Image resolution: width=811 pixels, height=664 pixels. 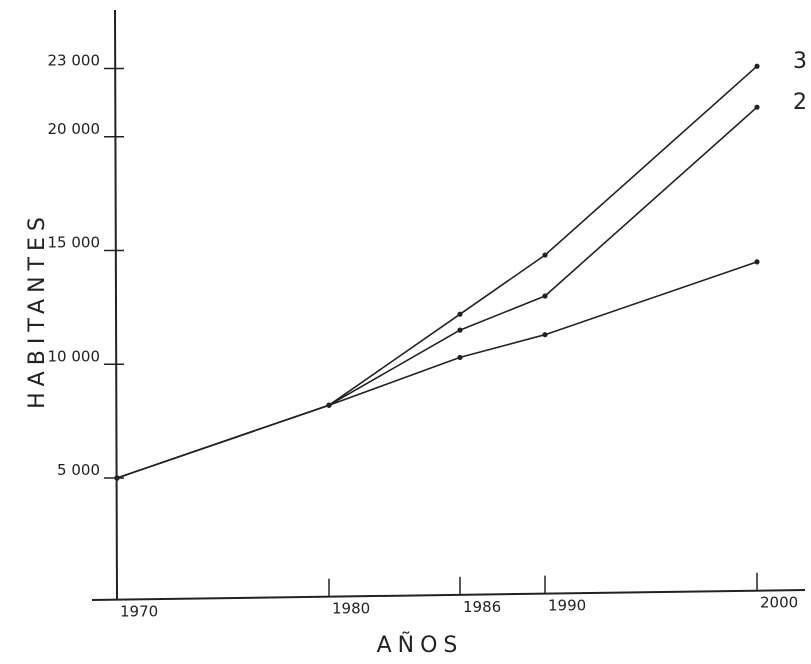 I want to click on x-tick-label: 1990, so click(x=567, y=606).